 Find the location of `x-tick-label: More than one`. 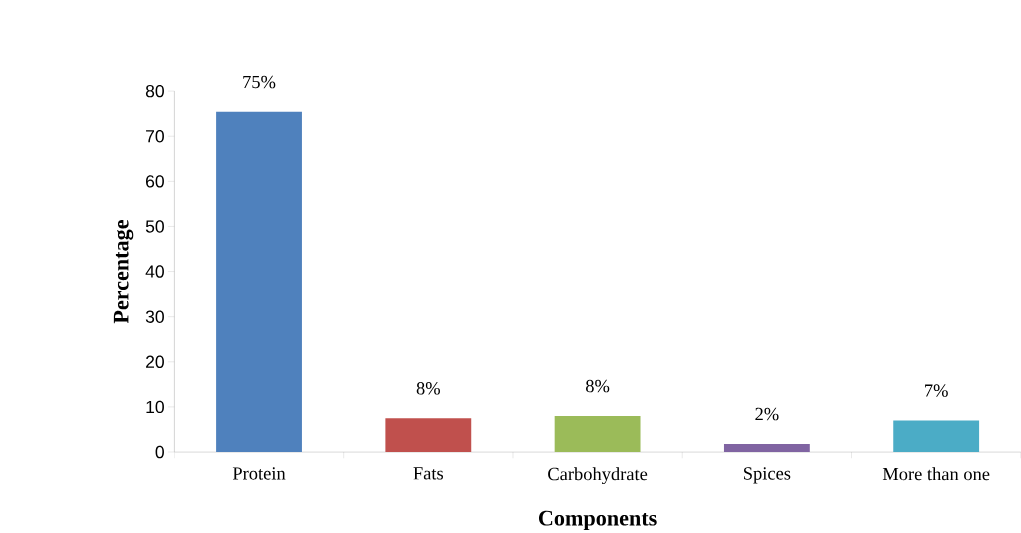

x-tick-label: More than one is located at coordinates (936, 474).